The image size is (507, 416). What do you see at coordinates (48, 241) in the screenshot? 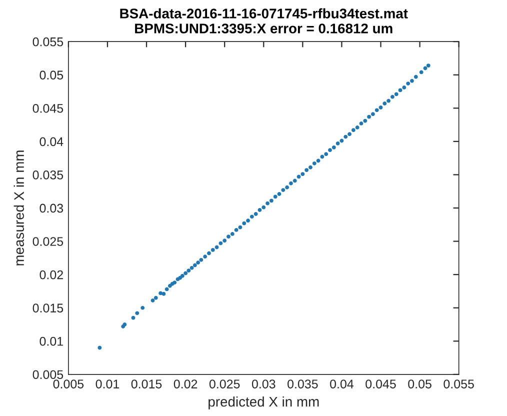
I see `y-tick-label: 0.025` at bounding box center [48, 241].